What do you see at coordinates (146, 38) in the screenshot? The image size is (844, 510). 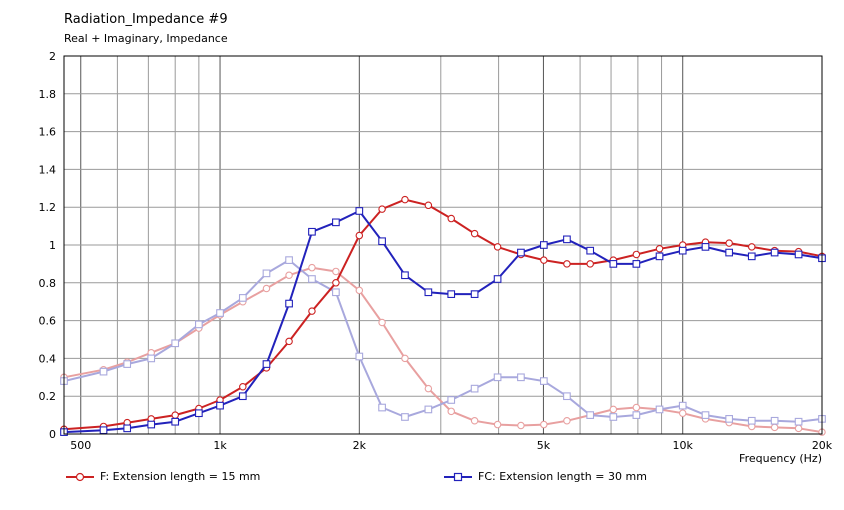 I see `chart-subtitle: Real + Imaginary, Impedance` at bounding box center [146, 38].